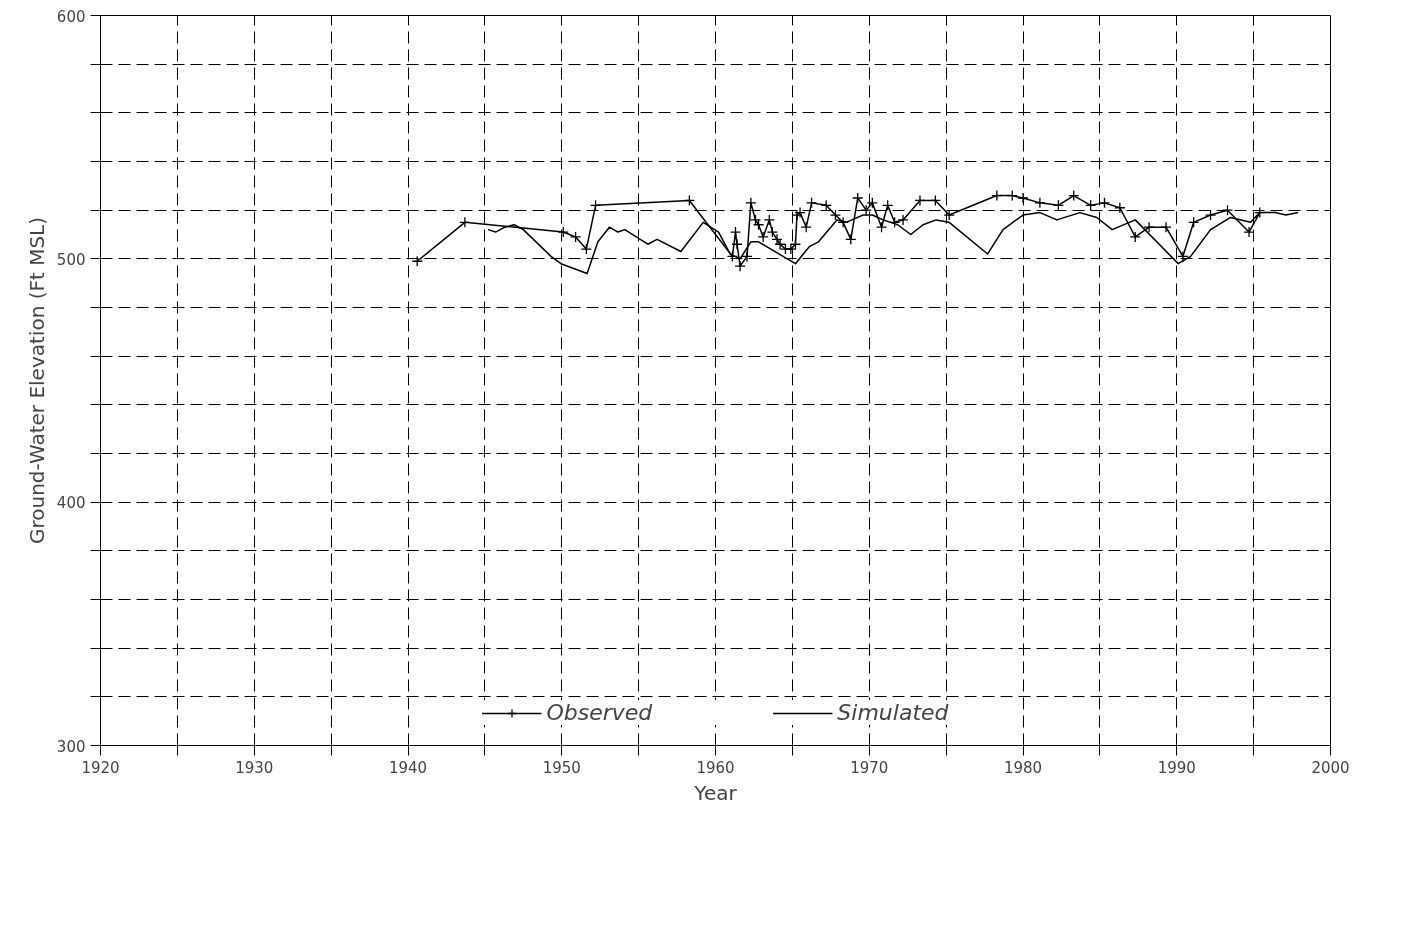  Describe the element at coordinates (71, 746) in the screenshot. I see `y-tick-label: 300` at that location.